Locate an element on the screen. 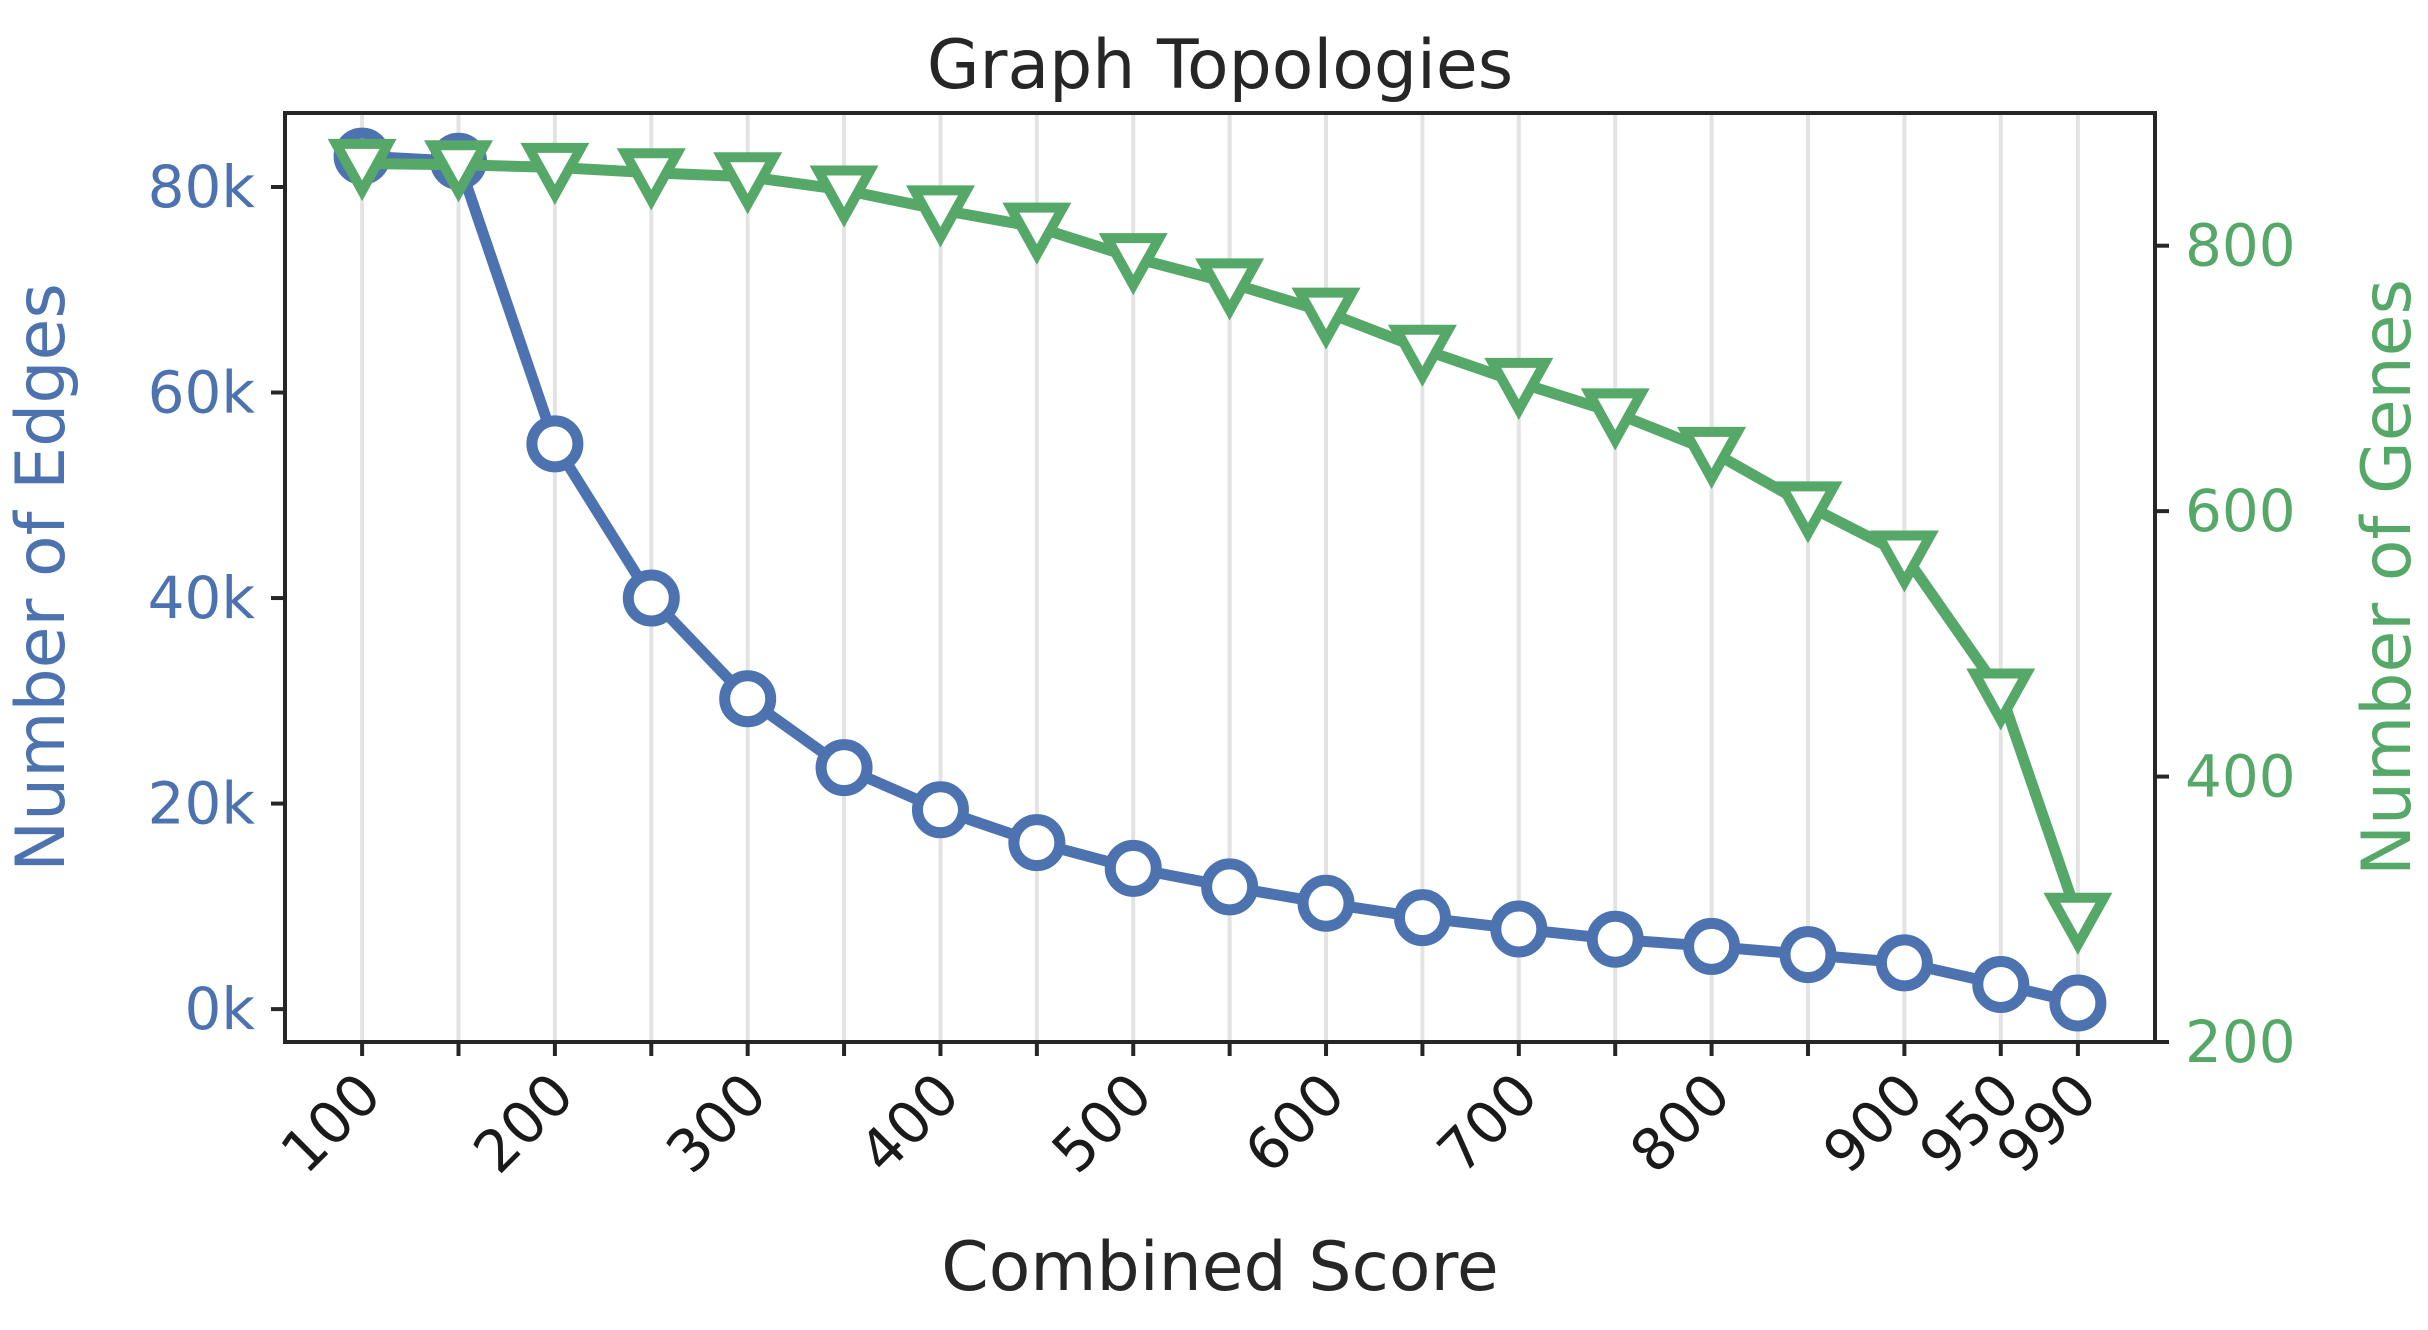  y-left-tick-label: 40k is located at coordinates (202, 598).